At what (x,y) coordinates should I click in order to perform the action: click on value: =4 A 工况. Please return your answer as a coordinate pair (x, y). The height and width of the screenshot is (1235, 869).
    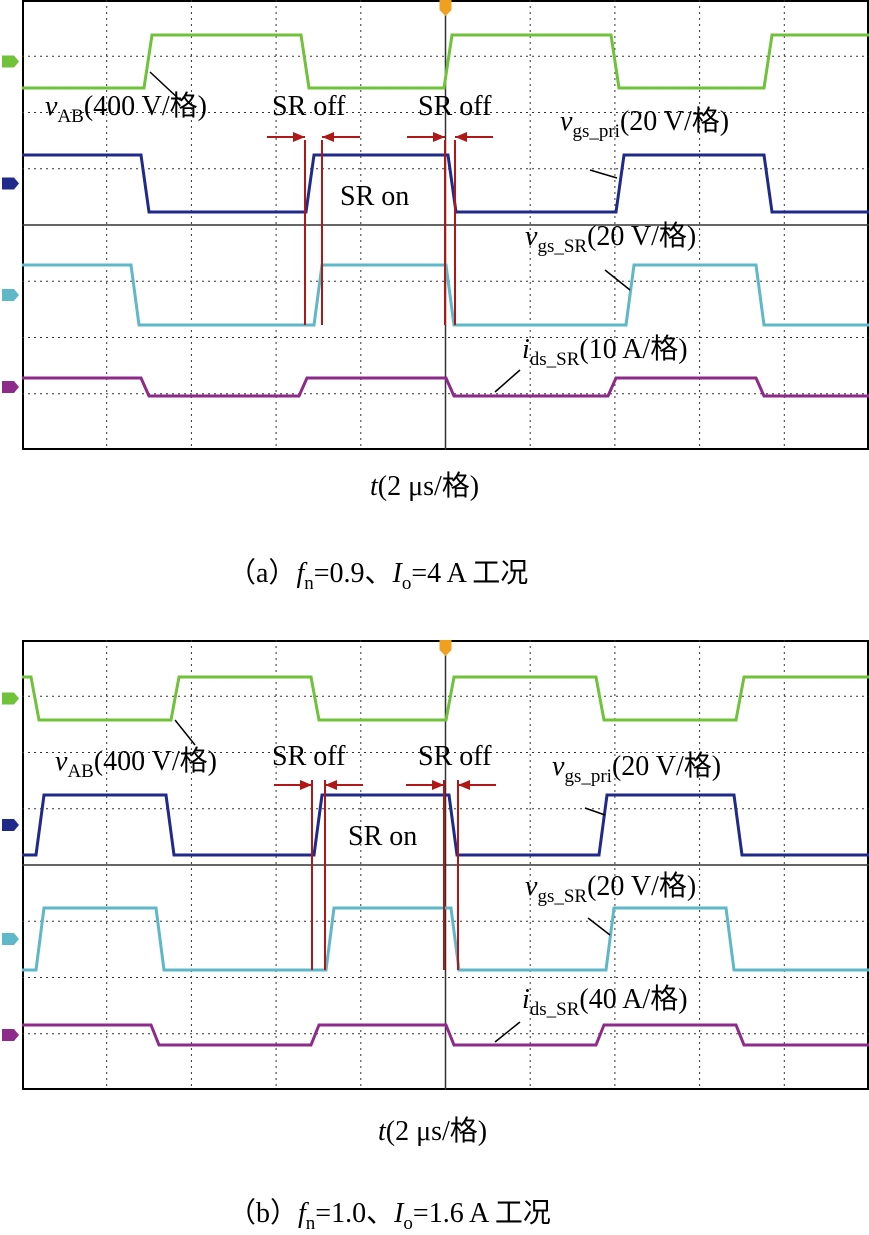
    Looking at the image, I should click on (469, 573).